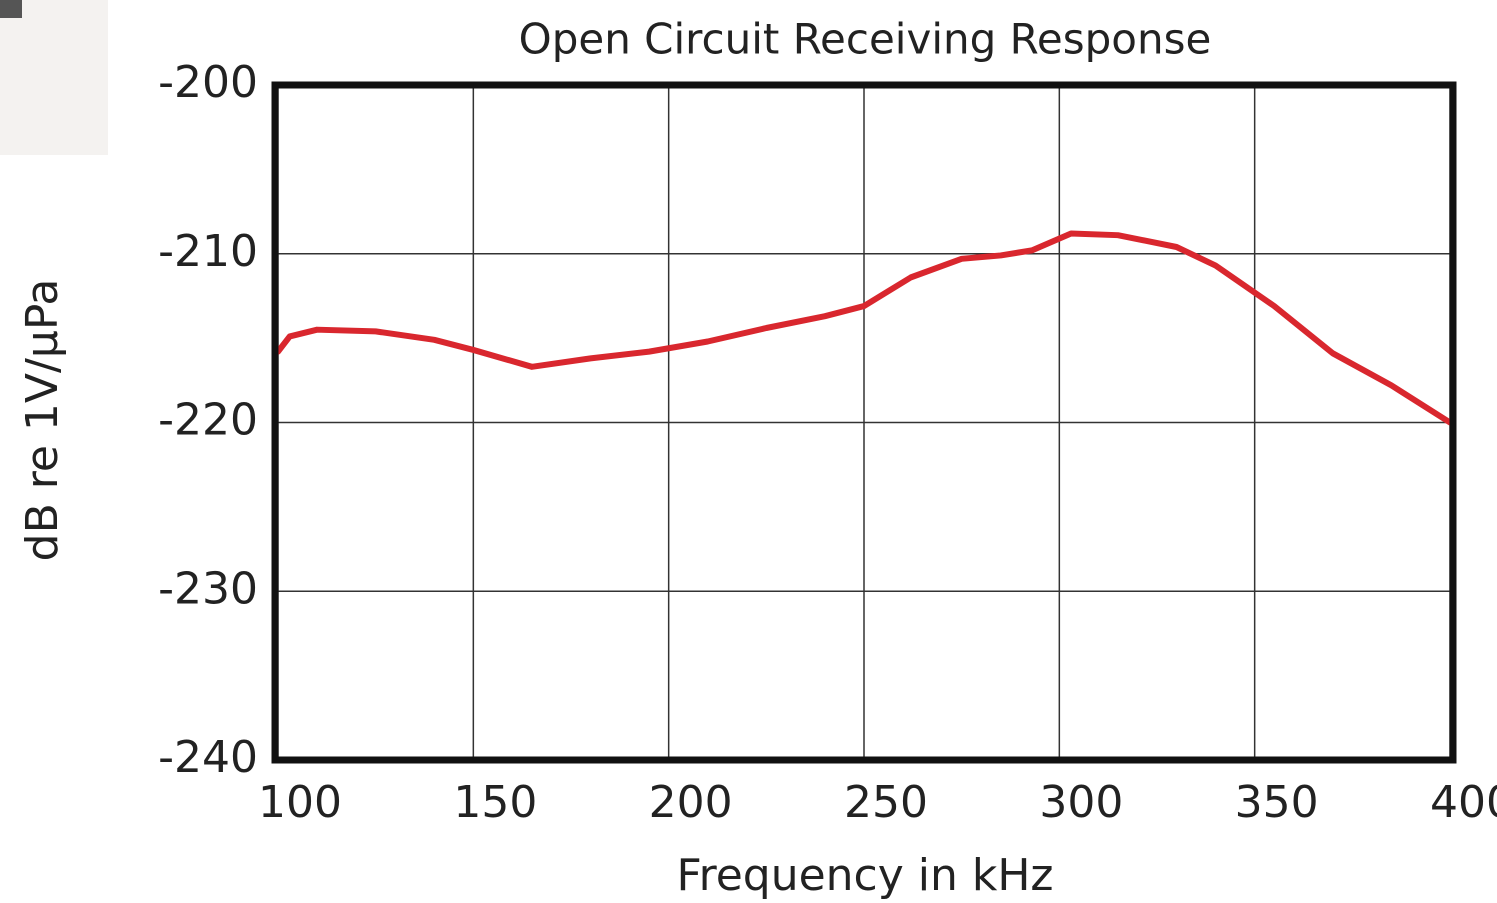 This screenshot has width=1497, height=903. Describe the element at coordinates (208, 82) in the screenshot. I see `y-tick-label: -200` at that location.